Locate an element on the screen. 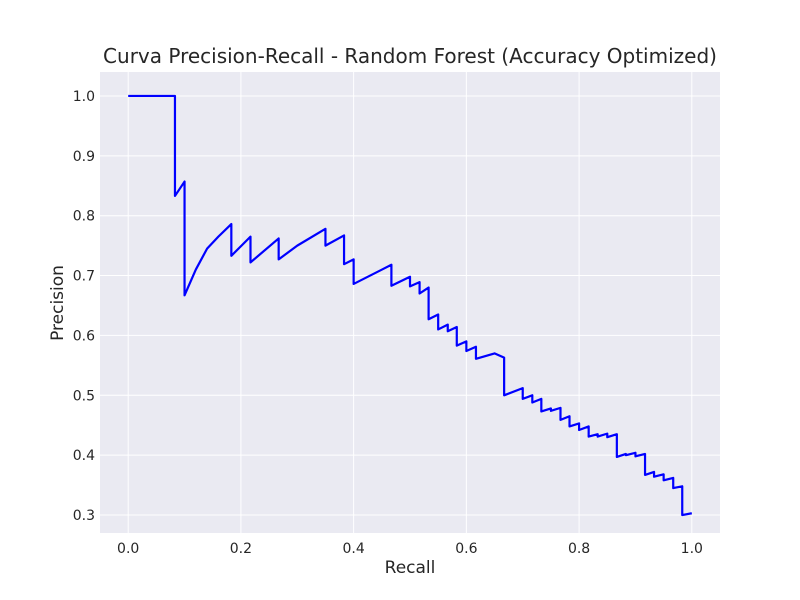  y-tick-label: 0.8 is located at coordinates (84, 217).